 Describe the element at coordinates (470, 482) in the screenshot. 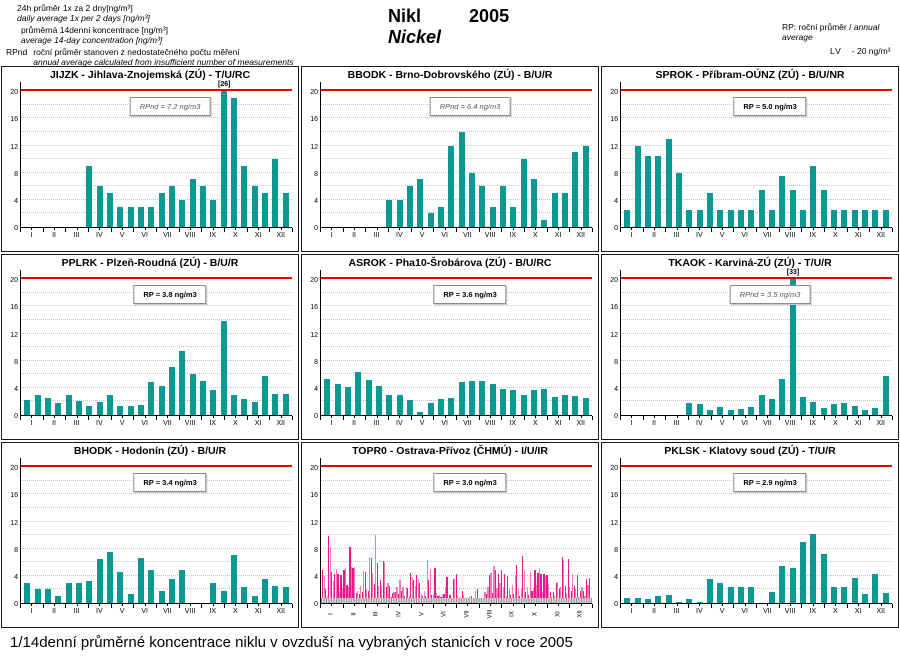

I see `annotation-box: RP = 3.0 ng/m3` at that location.